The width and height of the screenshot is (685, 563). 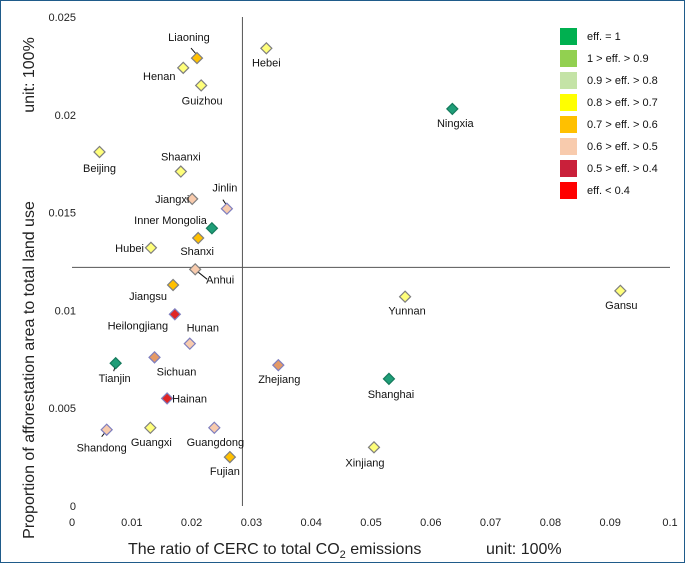 What do you see at coordinates (131, 523) in the screenshot?
I see `x-tick-label: 0.01` at bounding box center [131, 523].